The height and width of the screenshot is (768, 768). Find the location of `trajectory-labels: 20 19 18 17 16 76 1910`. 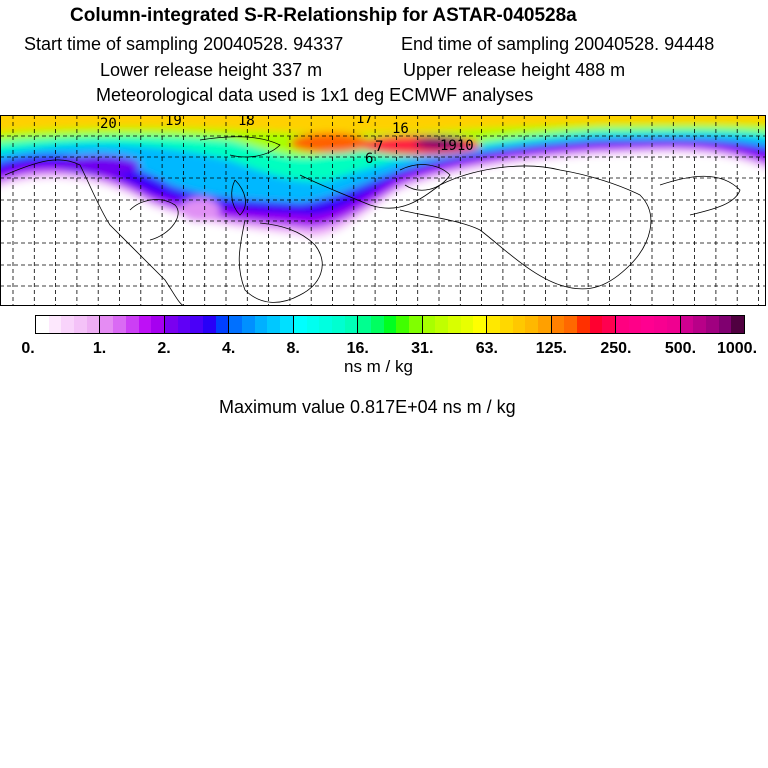

trajectory-labels: 20 19 18 17 16 76 1910 is located at coordinates (287, 141).